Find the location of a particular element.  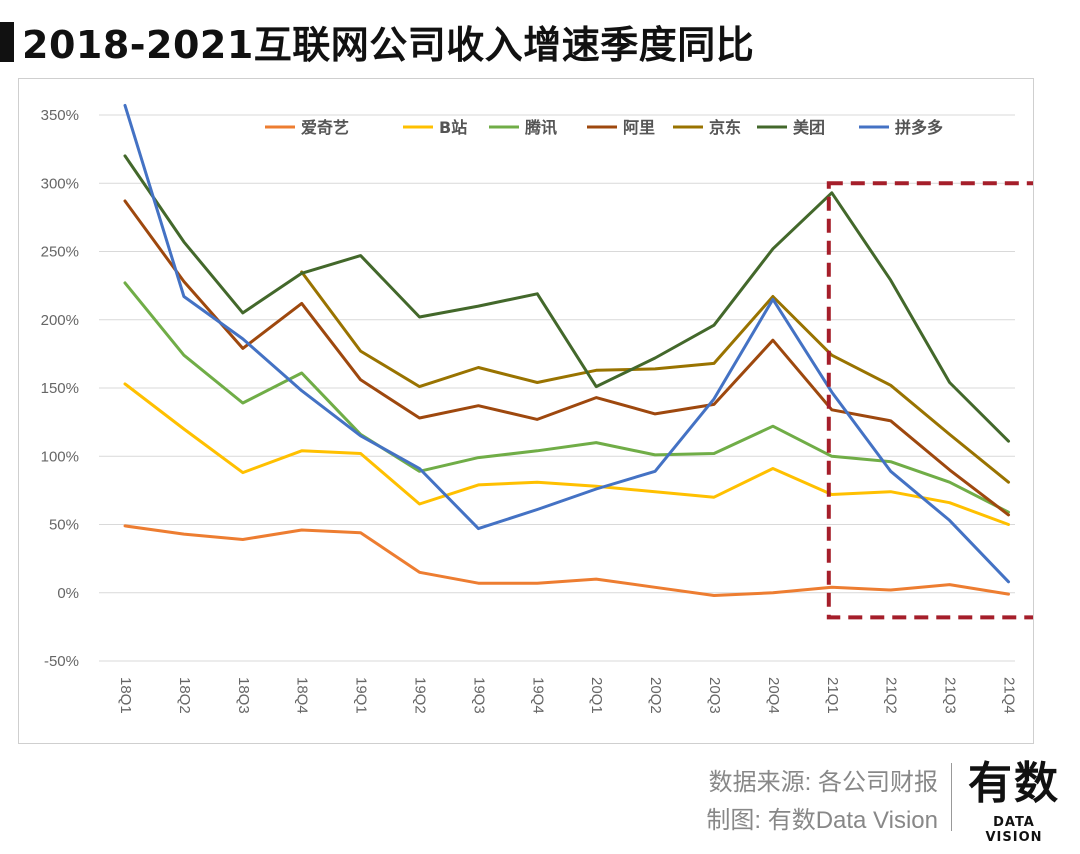

legend-label: 阿里 is located at coordinates (639, 127).